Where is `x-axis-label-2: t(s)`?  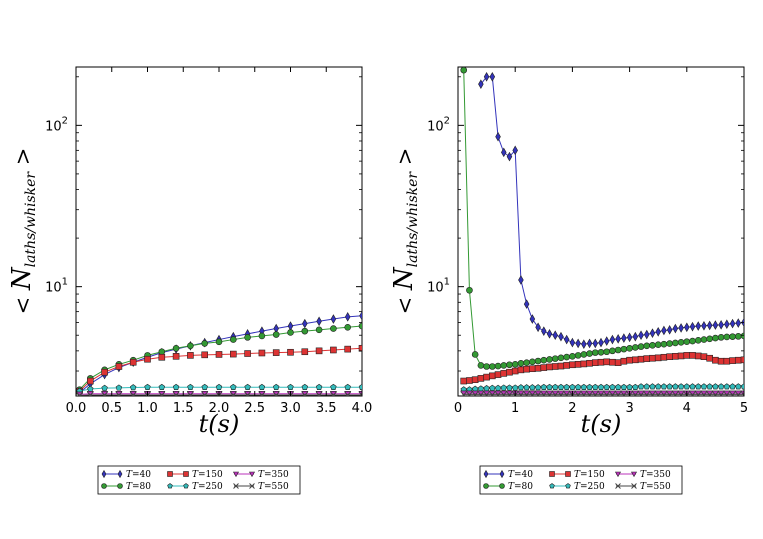
x-axis-label-2: t(s) is located at coordinates (601, 424).